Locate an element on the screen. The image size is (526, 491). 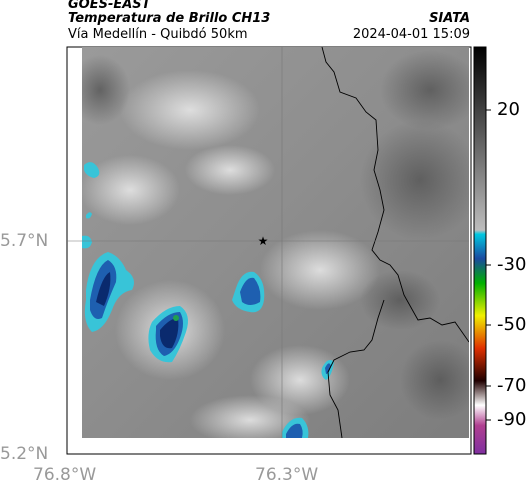
colorbar-tick-label: 20 is located at coordinates (508, 109).